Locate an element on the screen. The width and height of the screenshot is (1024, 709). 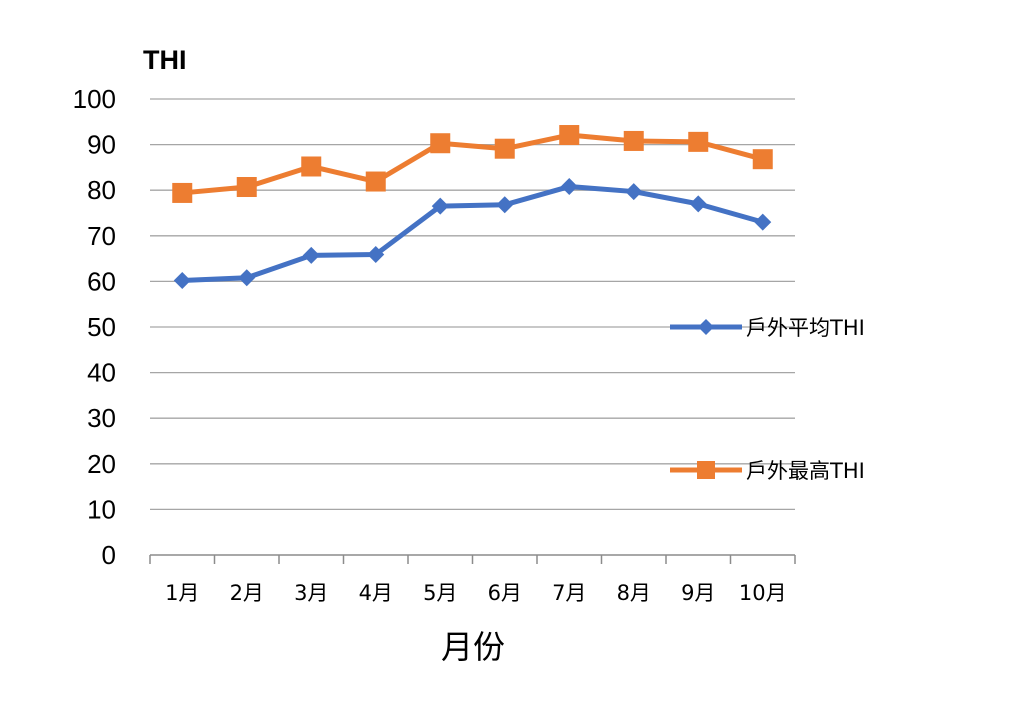
legend-item: 戶外平均THI is located at coordinates (767, 328).